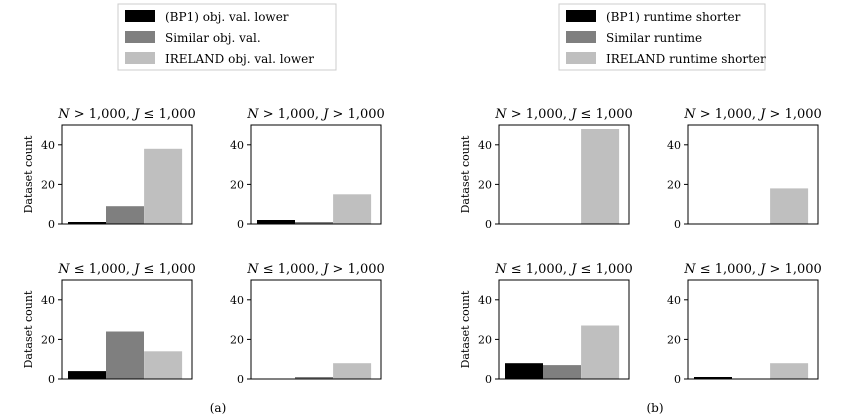 The height and width of the screenshot is (419, 851). I want to click on ytick-label-a-br-20: 20, so click(237, 339).